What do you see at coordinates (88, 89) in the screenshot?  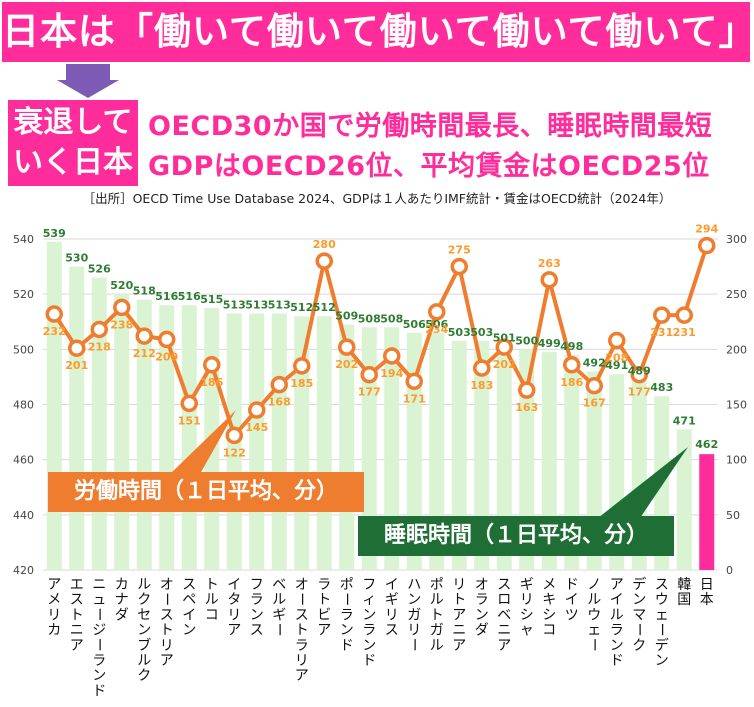 I see `down-arrow-head-icon` at bounding box center [88, 89].